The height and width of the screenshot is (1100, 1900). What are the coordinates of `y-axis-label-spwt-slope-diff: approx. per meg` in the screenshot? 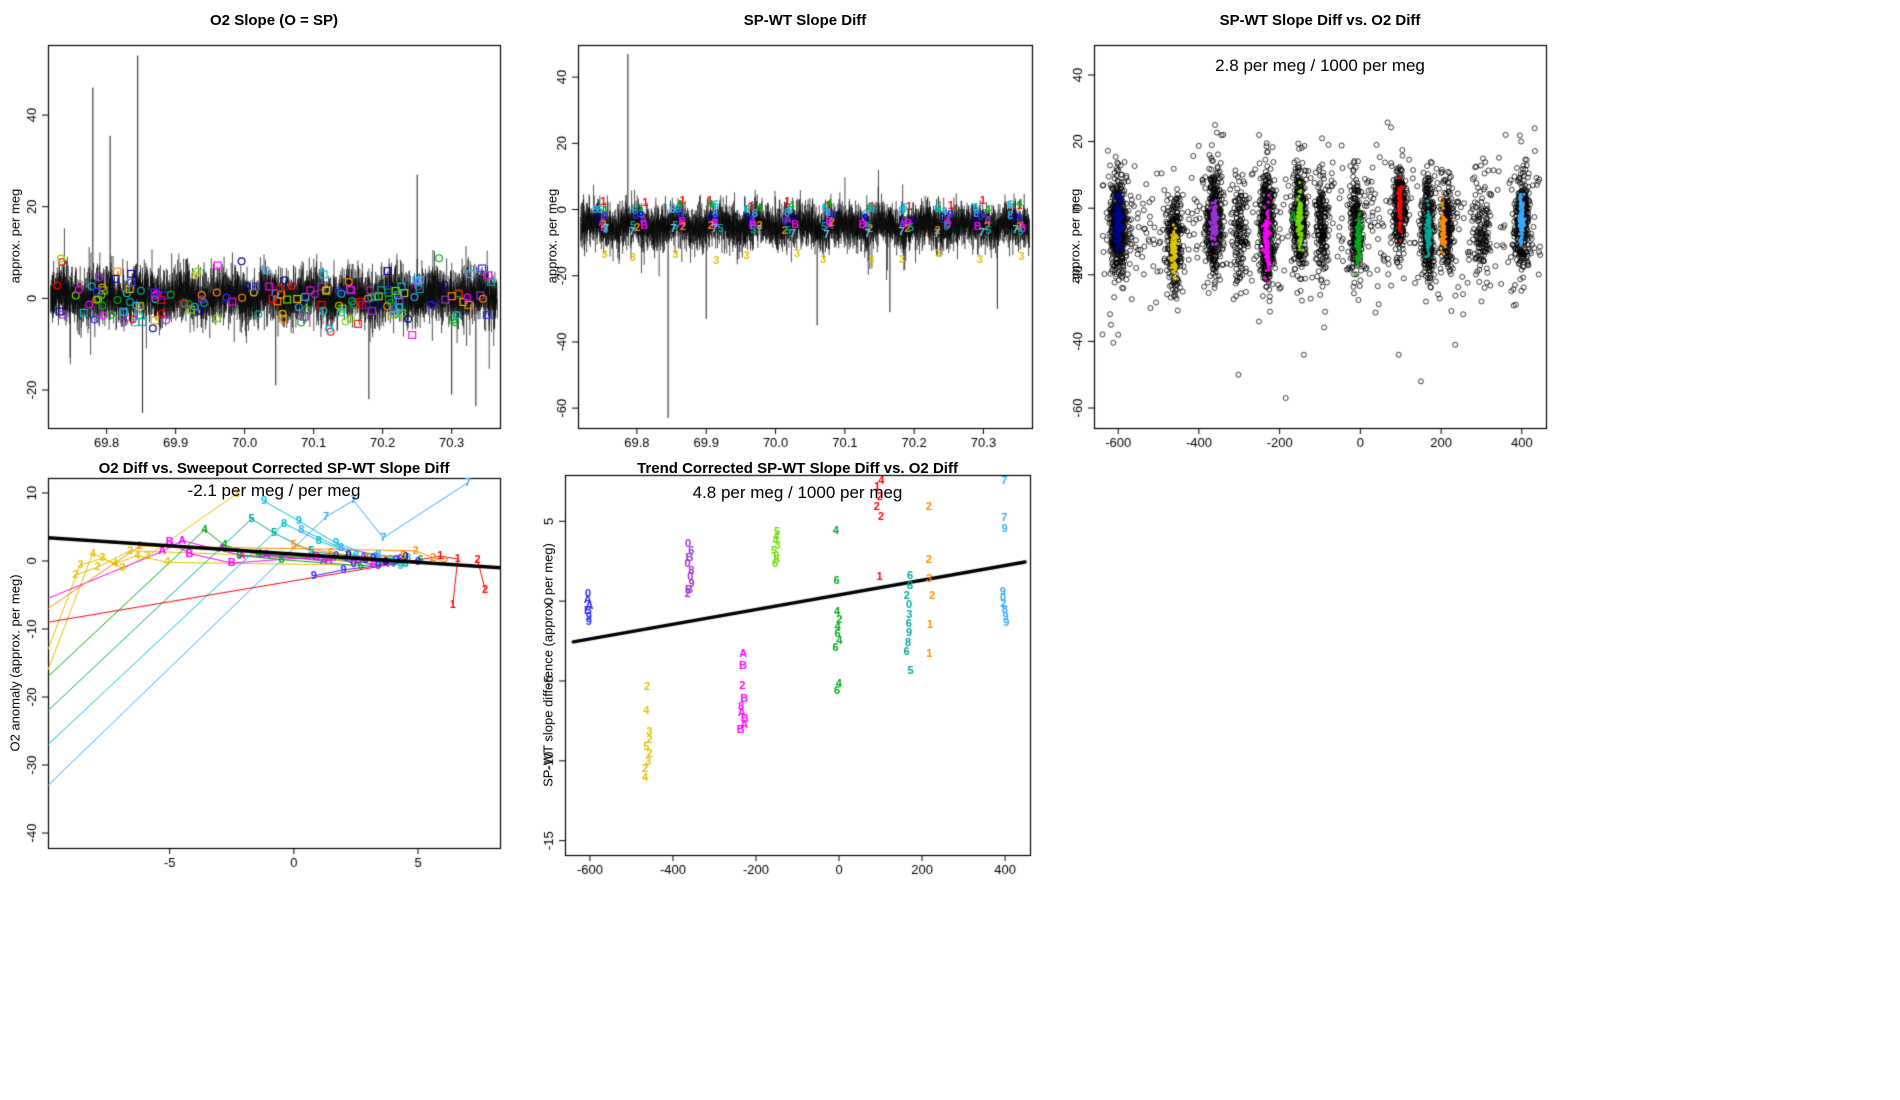 It's located at (552, 236).